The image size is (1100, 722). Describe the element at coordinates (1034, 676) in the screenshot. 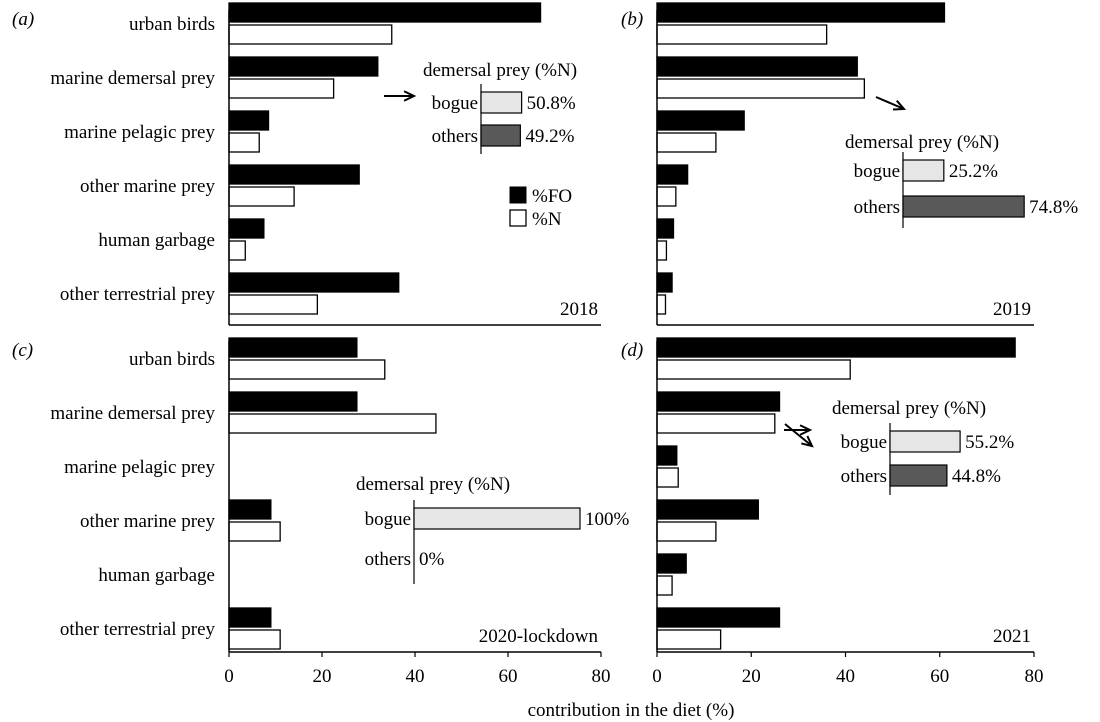

I see `panel-4-x-tick-label: 80` at that location.